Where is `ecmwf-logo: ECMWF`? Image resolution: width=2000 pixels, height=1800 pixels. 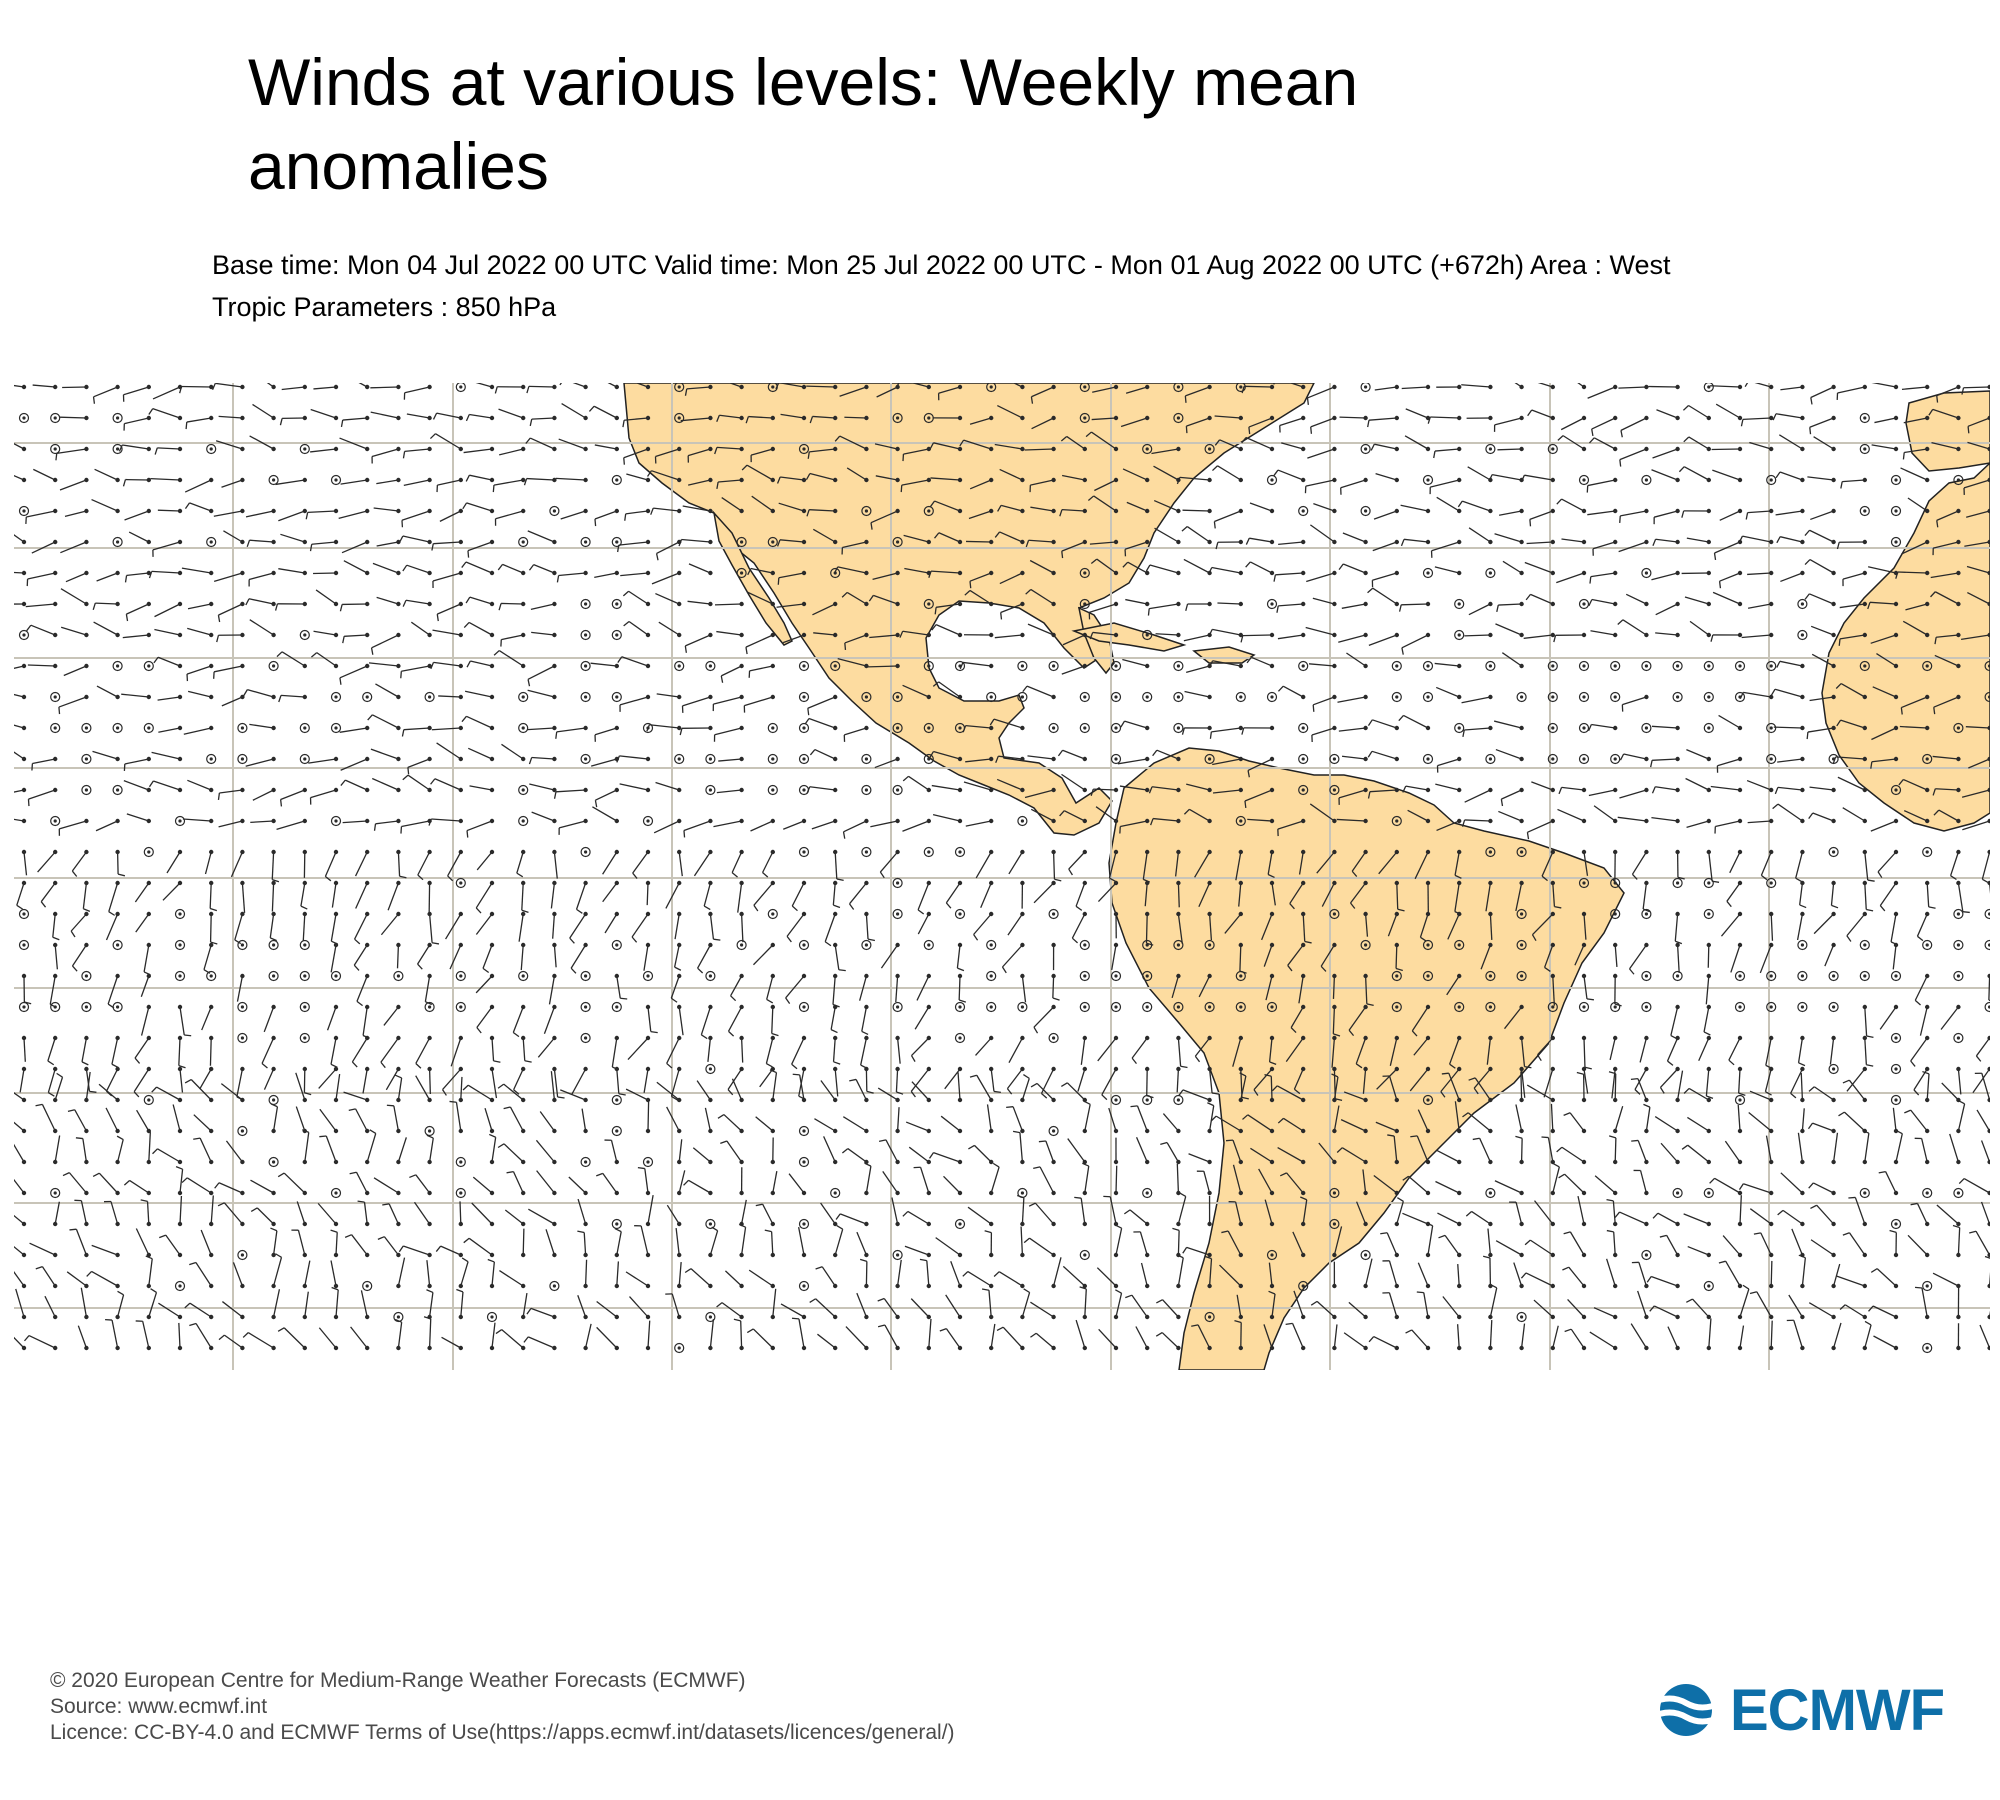
ecmwf-logo: ECMWF is located at coordinates (1803, 1710).